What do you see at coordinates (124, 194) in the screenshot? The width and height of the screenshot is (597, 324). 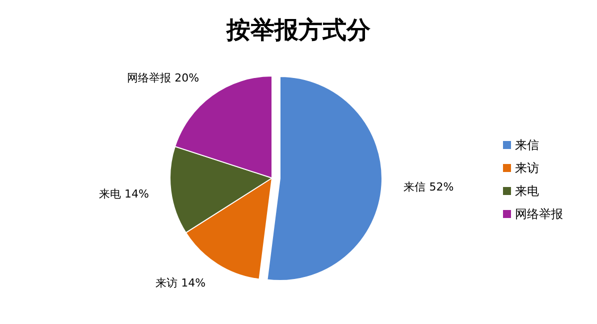 I see `category-label: 来电 14%` at bounding box center [124, 194].